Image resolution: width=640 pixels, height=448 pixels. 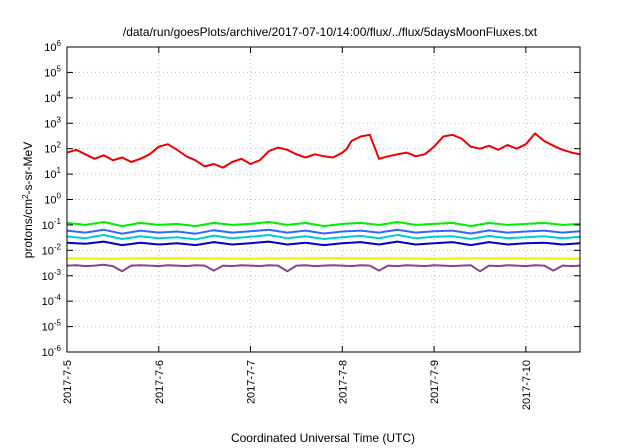 I want to click on y-tick-label: 10⁻², so click(x=52, y=249).